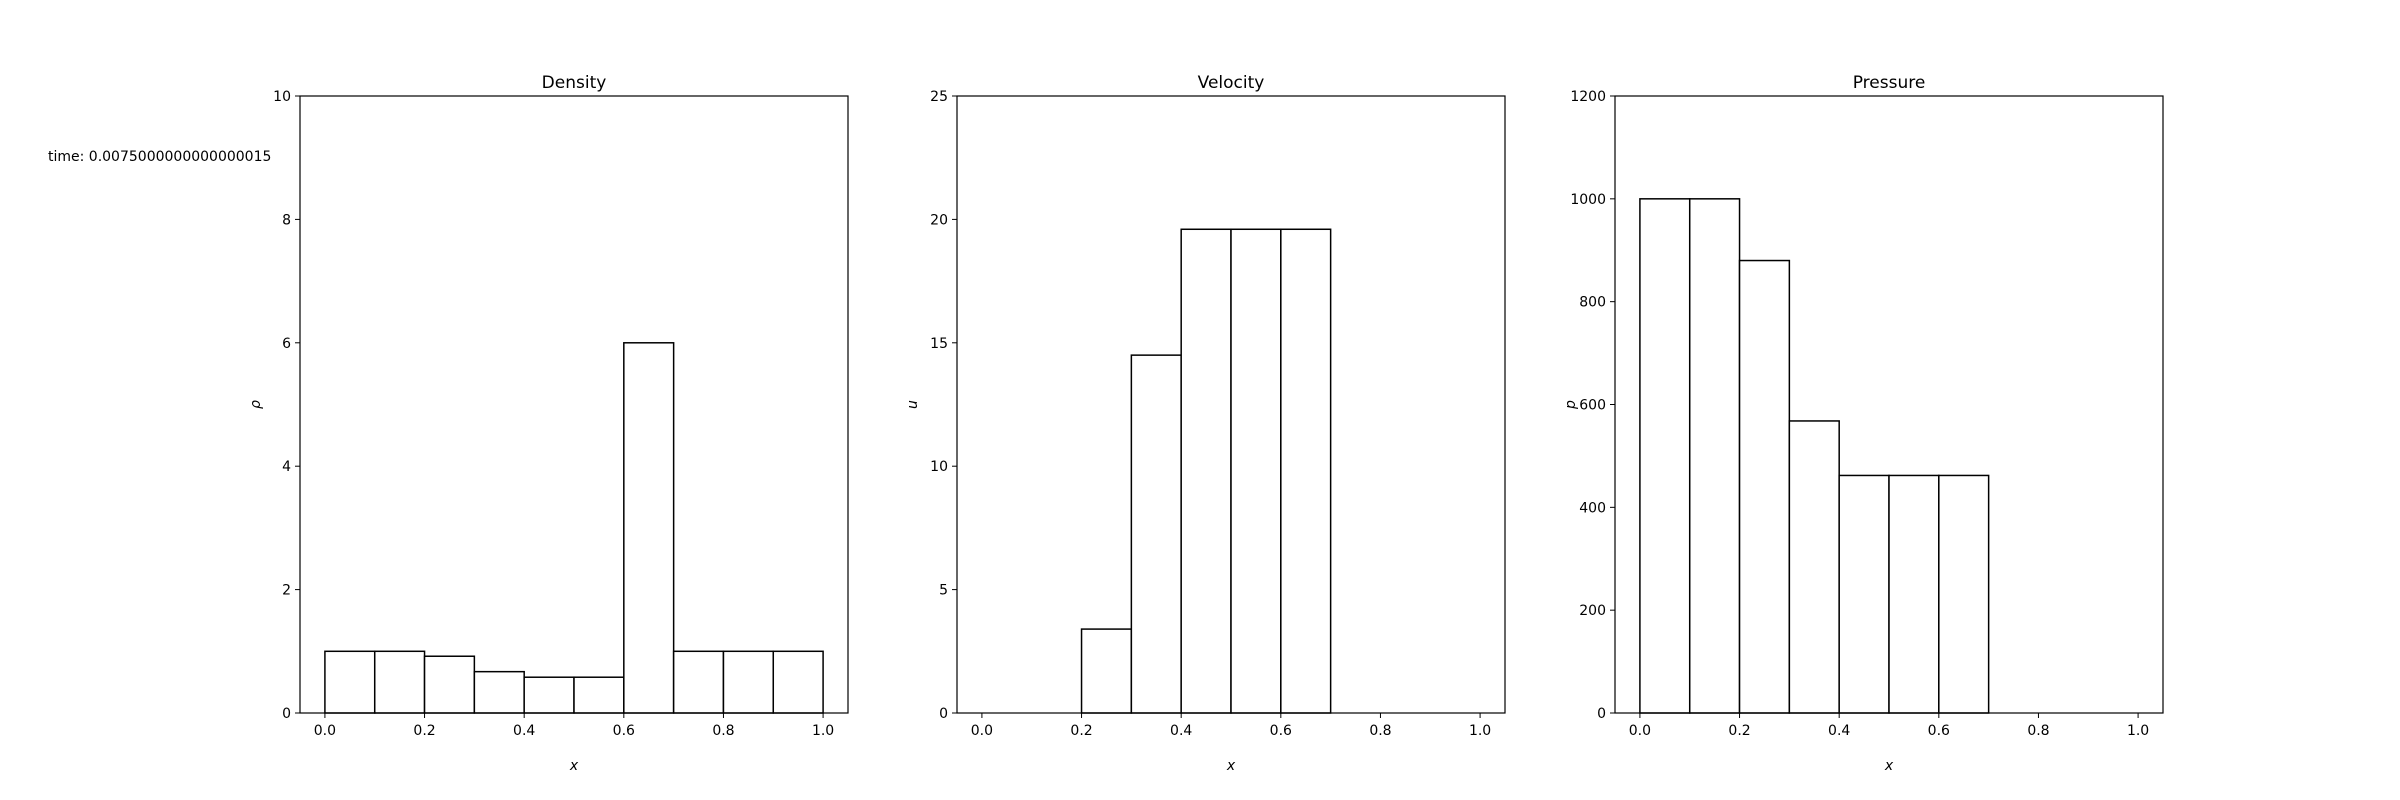 The image size is (2400, 800). What do you see at coordinates (1889, 766) in the screenshot?
I see `x-axis-label-2: x` at bounding box center [1889, 766].